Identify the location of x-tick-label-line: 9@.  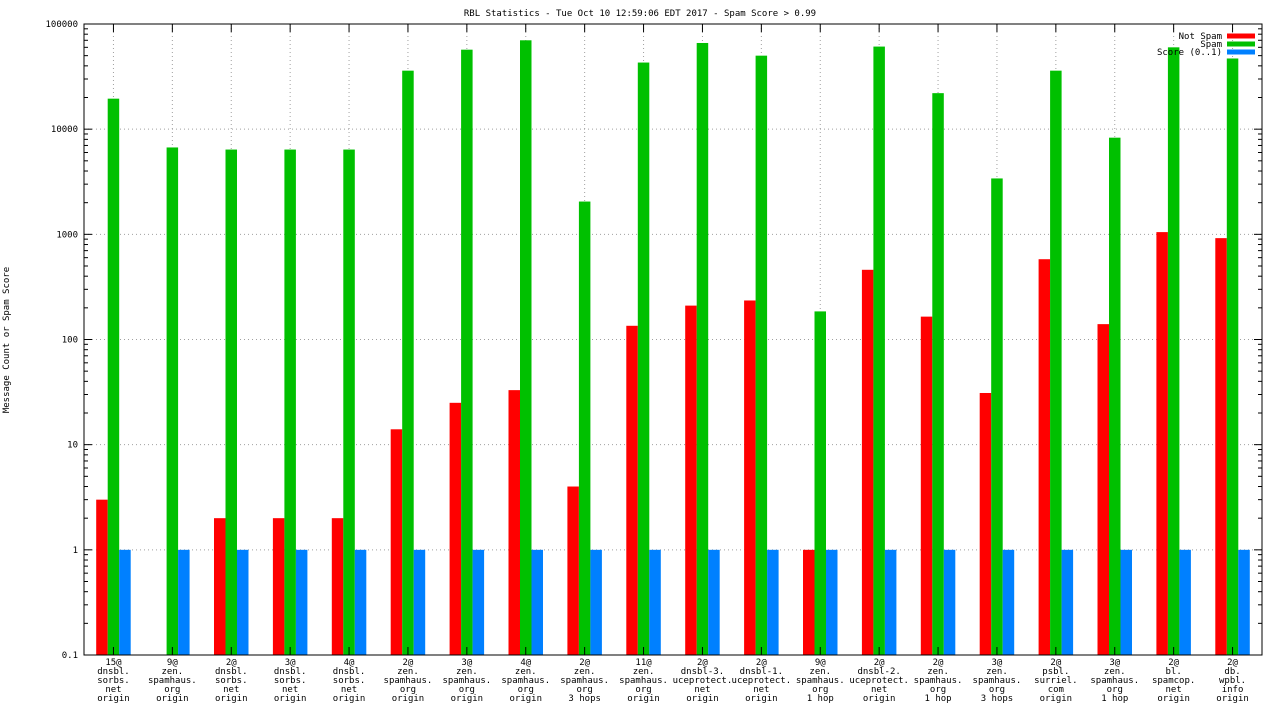
(820, 663).